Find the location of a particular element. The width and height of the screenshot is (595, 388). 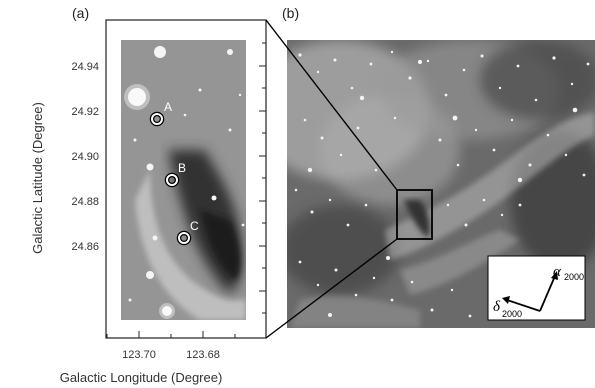

y-axis-title: Galactic Latitude (Degree) is located at coordinates (37, 178).